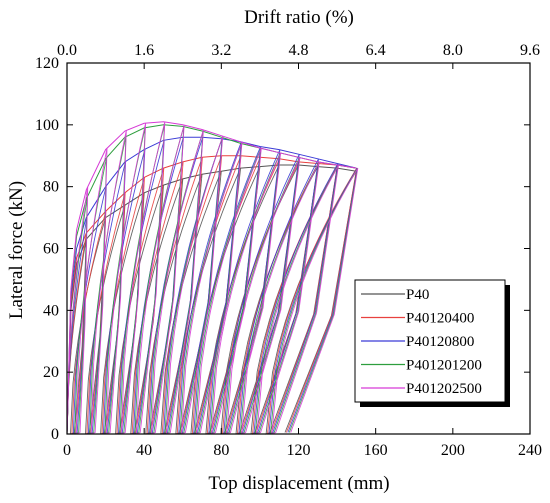 The image size is (550, 503). Describe the element at coordinates (298, 483) in the screenshot. I see `x-axis-title: Top displacement (mm)` at that location.